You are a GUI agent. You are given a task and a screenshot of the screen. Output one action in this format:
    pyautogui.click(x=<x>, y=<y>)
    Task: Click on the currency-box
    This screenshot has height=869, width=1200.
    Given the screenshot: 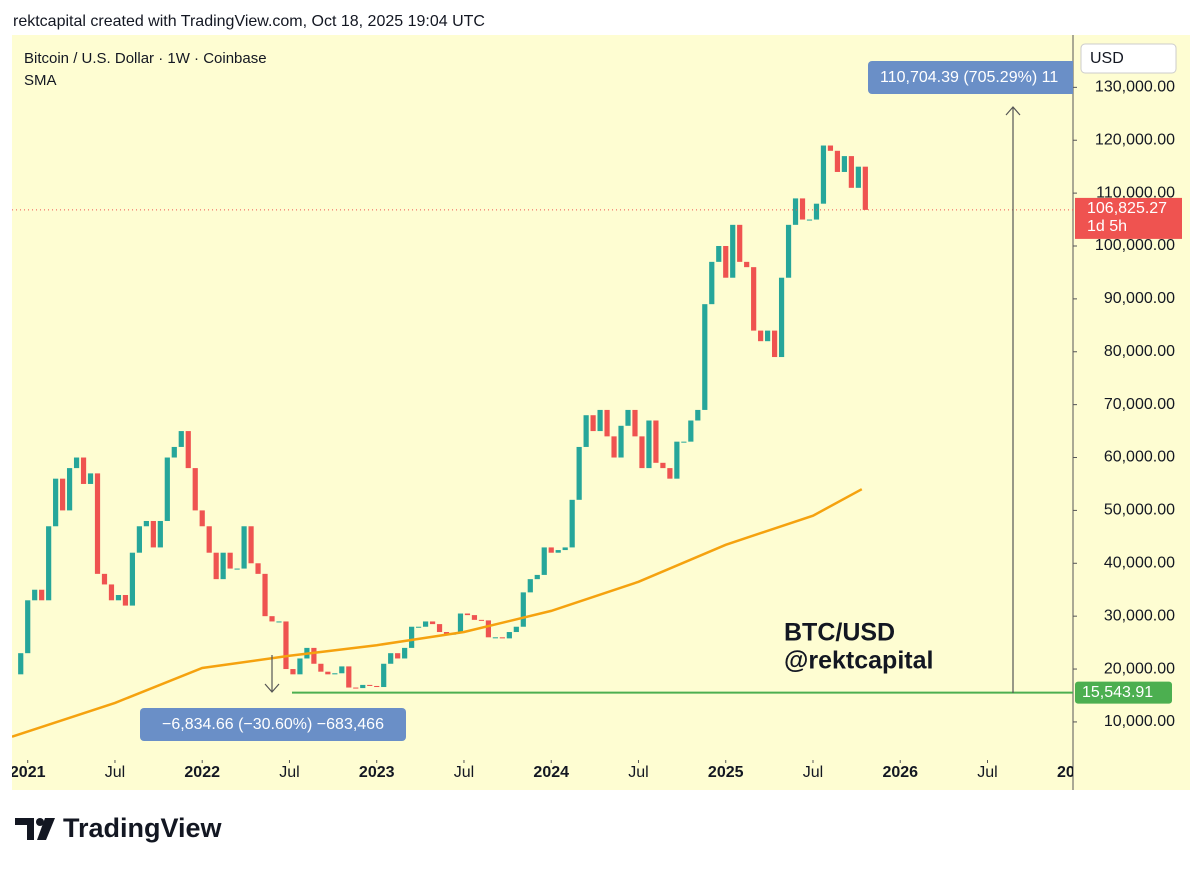 What is the action you would take?
    pyautogui.click(x=1128, y=58)
    